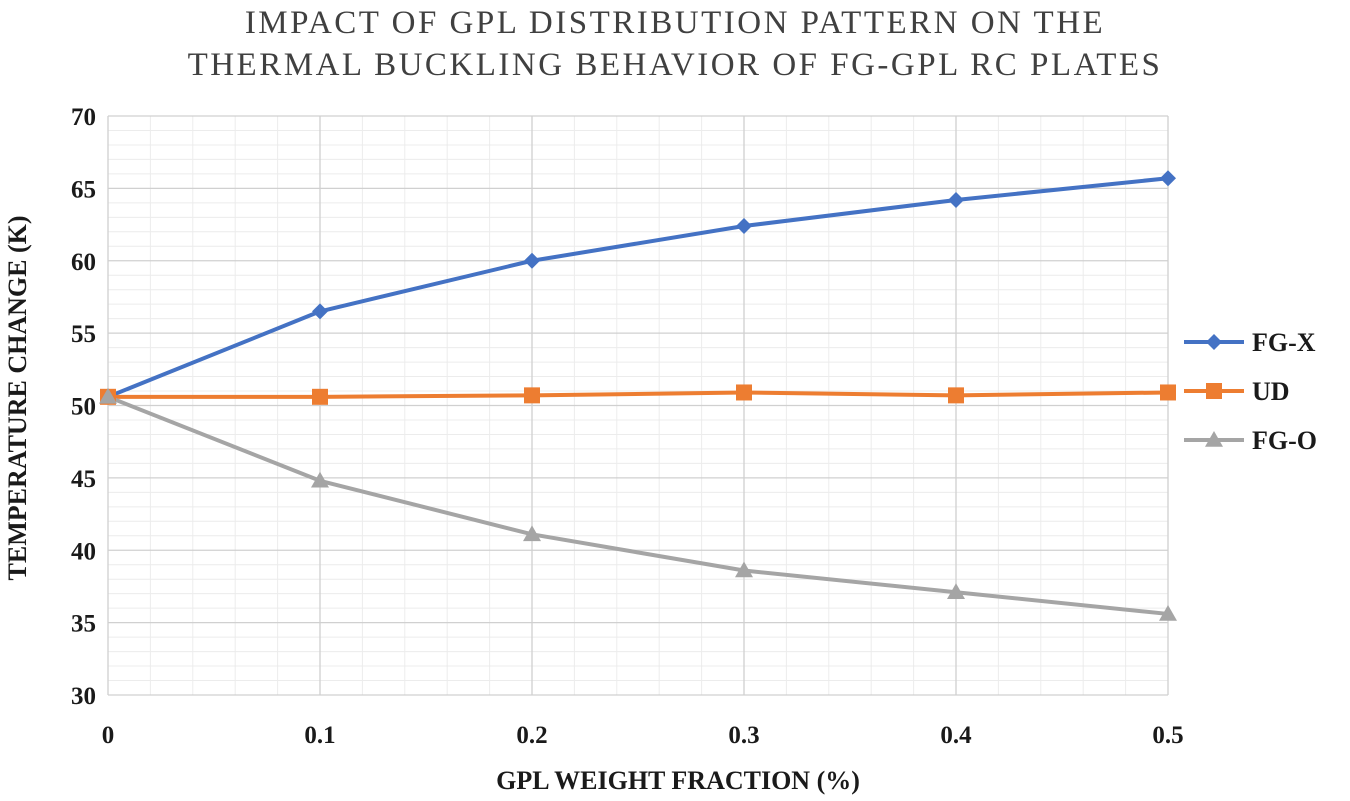 The width and height of the screenshot is (1350, 801). What do you see at coordinates (83, 117) in the screenshot?
I see `y-tick-label: 70` at bounding box center [83, 117].